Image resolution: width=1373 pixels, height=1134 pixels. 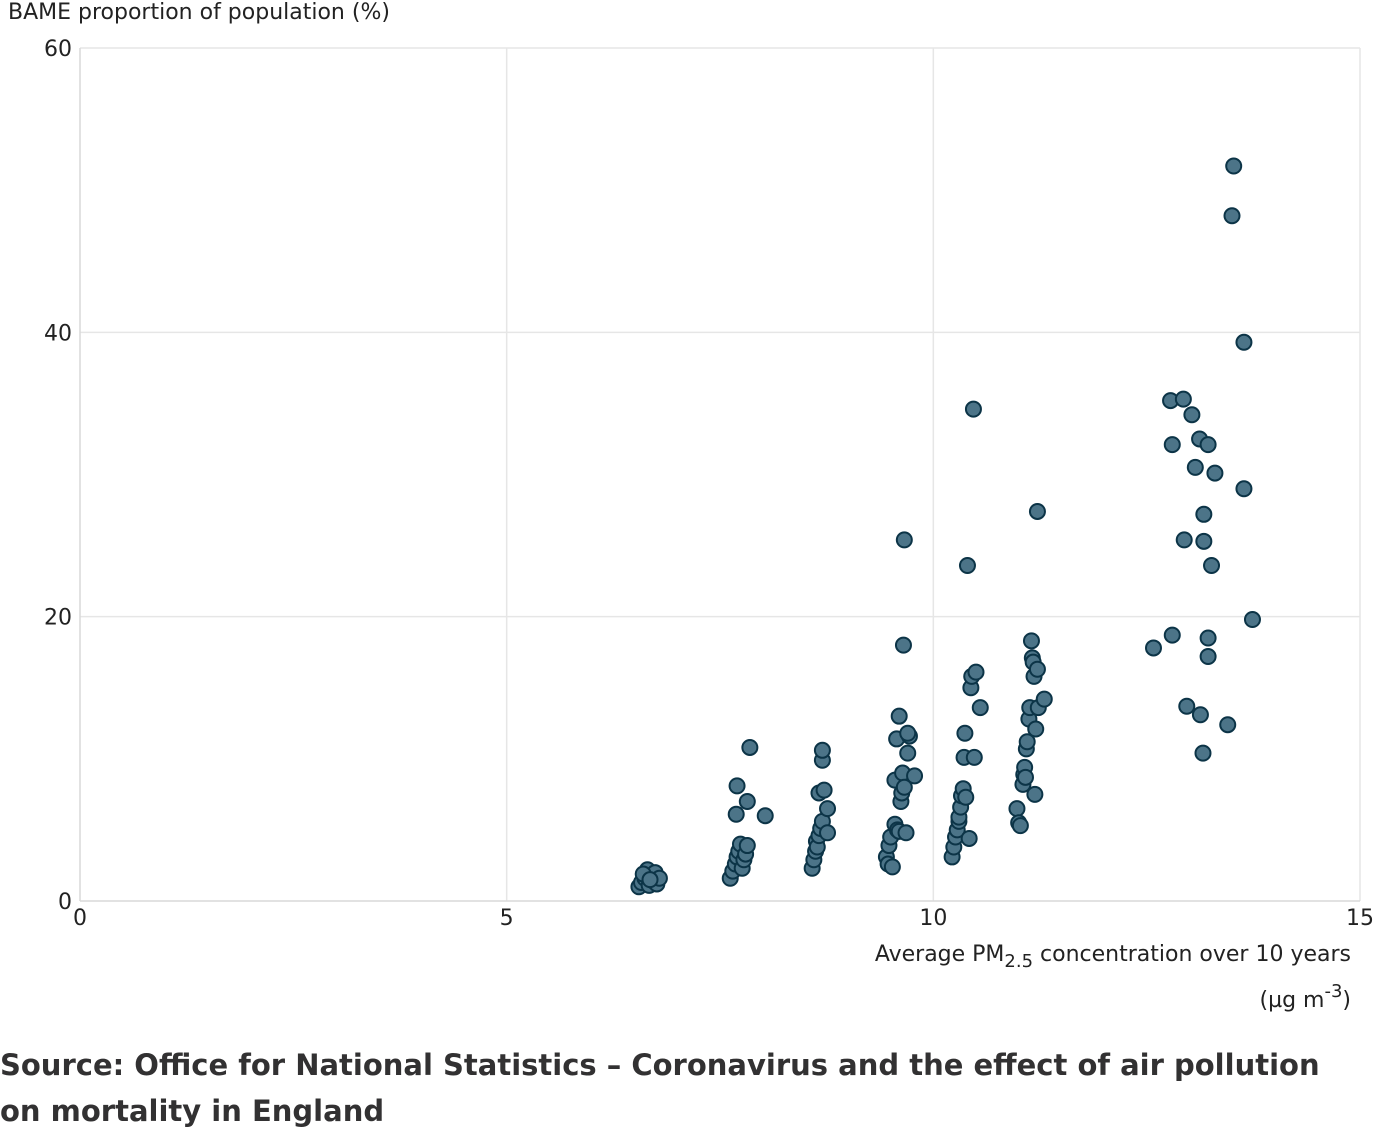 I want to click on y-tick-label: 40, so click(x=58, y=333).